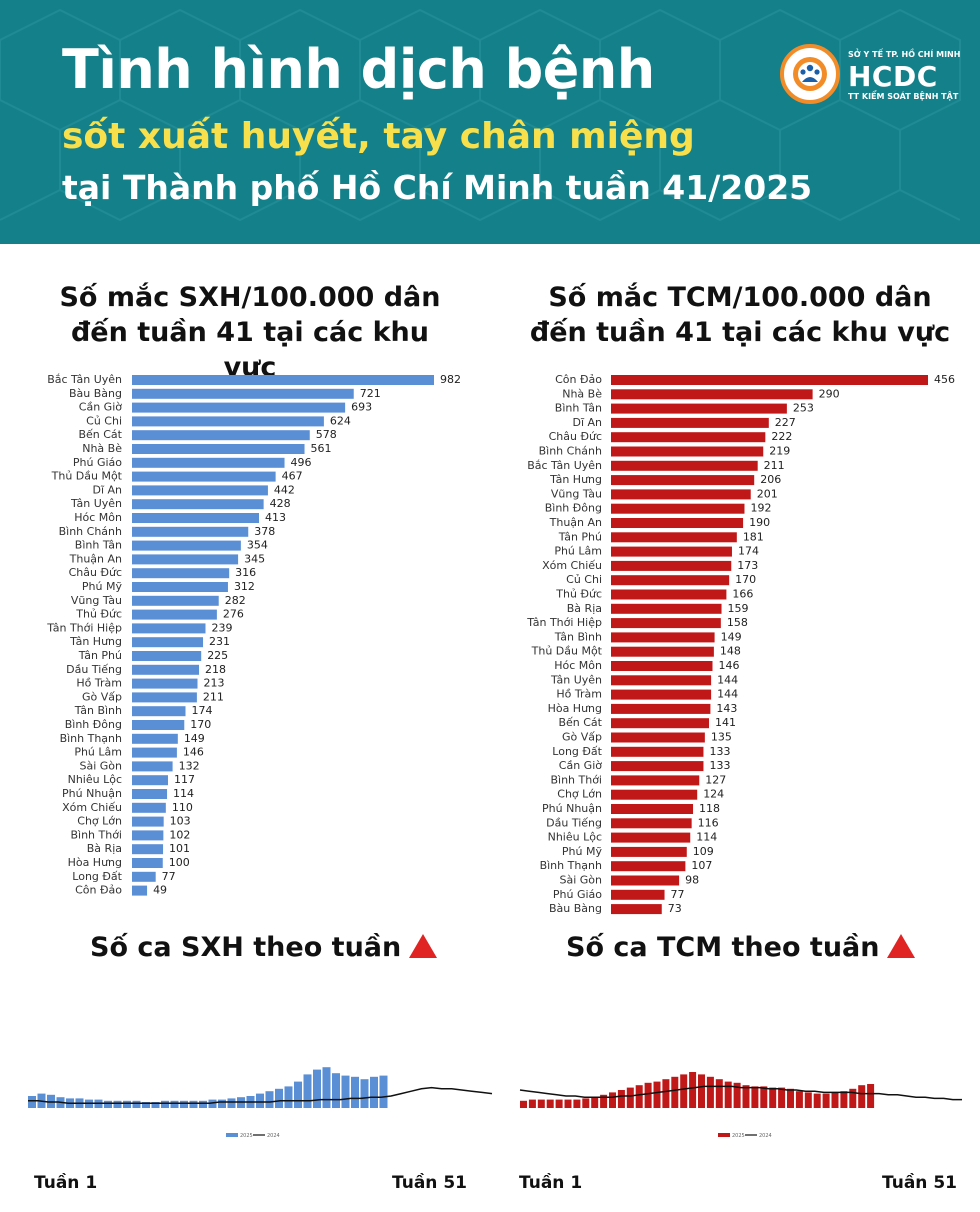 The height and width of the screenshot is (1212, 980). Describe the element at coordinates (183, 793) in the screenshot. I see `sxh-rate-value-label: 114` at that location.